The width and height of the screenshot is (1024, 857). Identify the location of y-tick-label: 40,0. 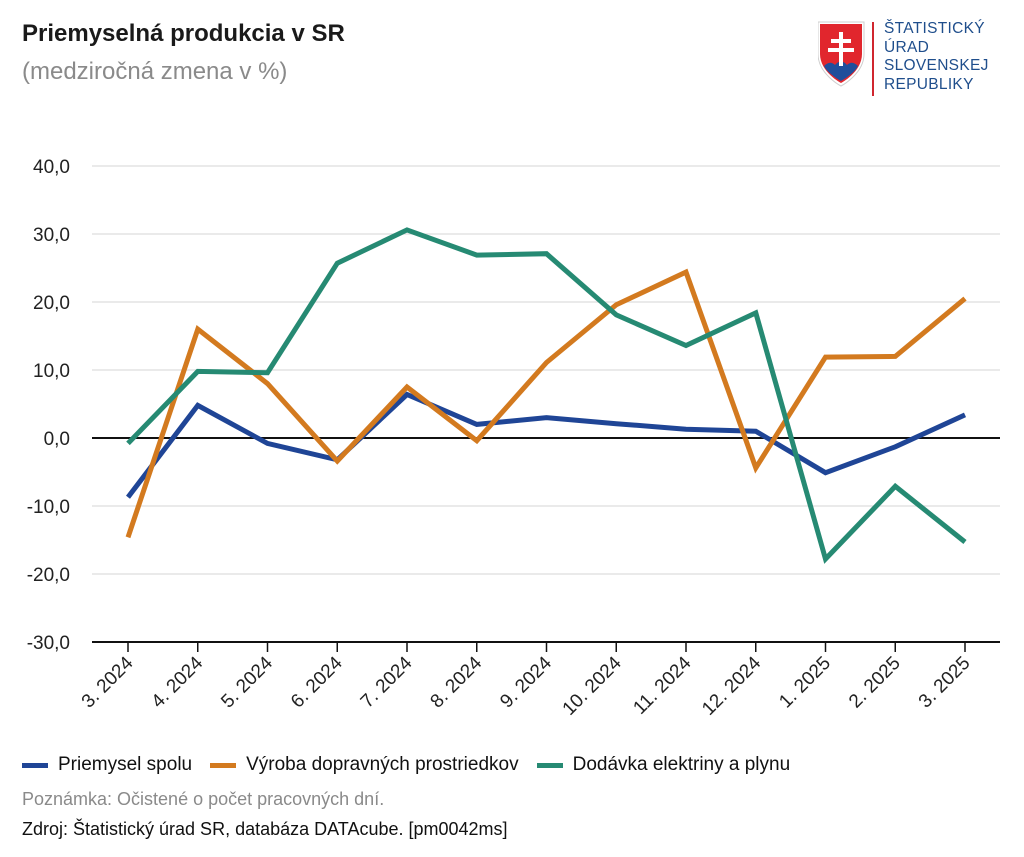
(51, 167).